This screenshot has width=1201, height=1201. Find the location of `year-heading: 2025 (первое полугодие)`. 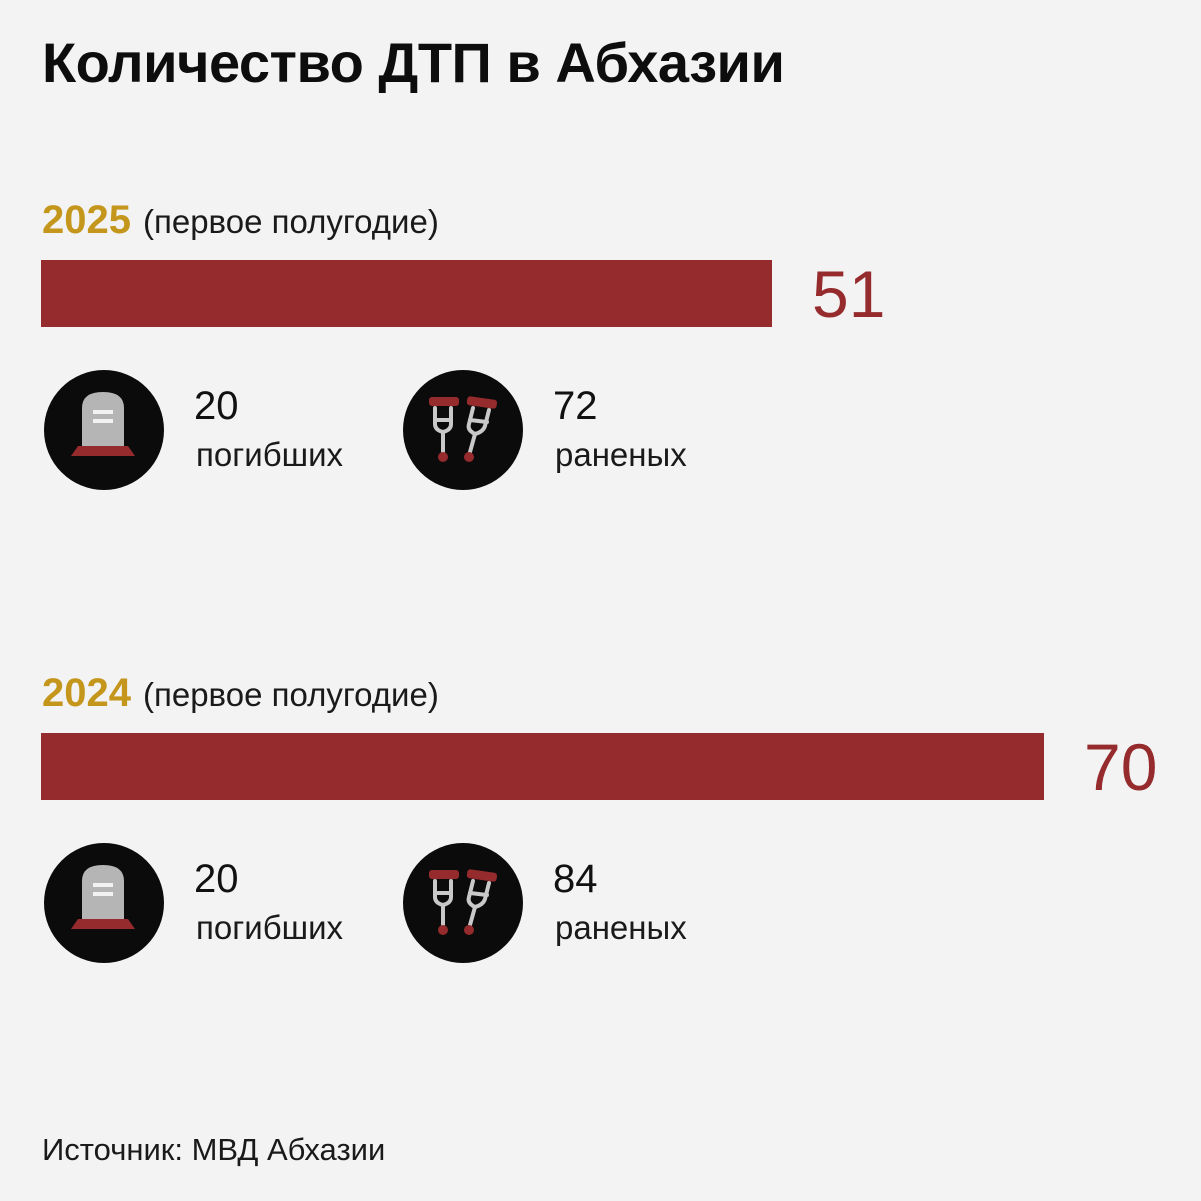

year-heading: 2025 (первое полугодие) is located at coordinates (240, 220).